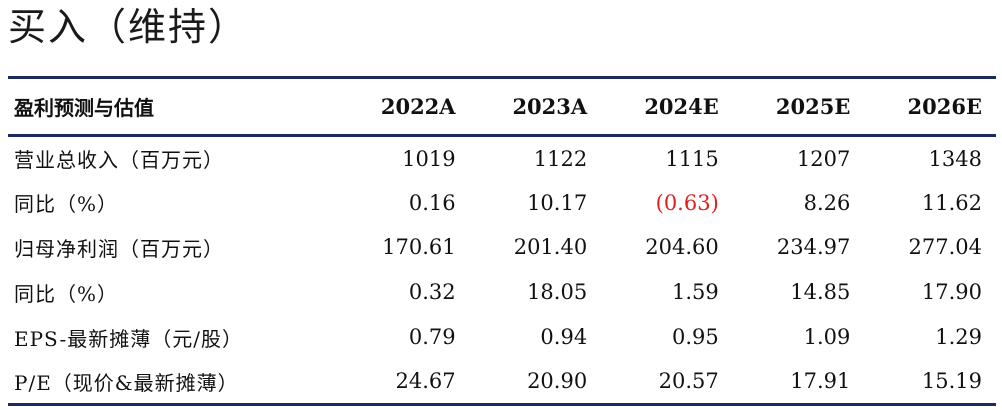 The width and height of the screenshot is (1002, 410). Describe the element at coordinates (119, 160) in the screenshot. I see `row-label: 营业总收入（百万元）` at that location.